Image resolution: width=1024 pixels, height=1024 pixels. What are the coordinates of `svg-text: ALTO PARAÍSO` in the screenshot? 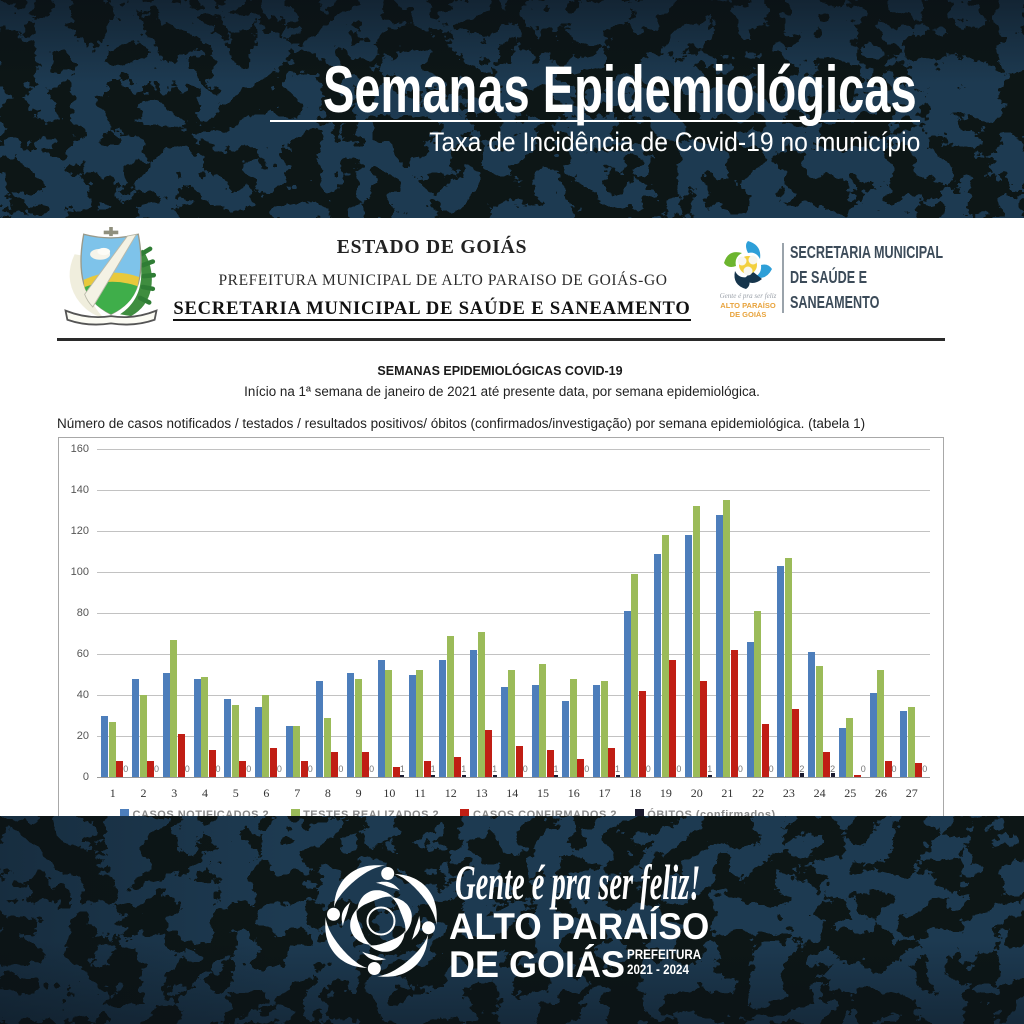 It's located at (748, 305).